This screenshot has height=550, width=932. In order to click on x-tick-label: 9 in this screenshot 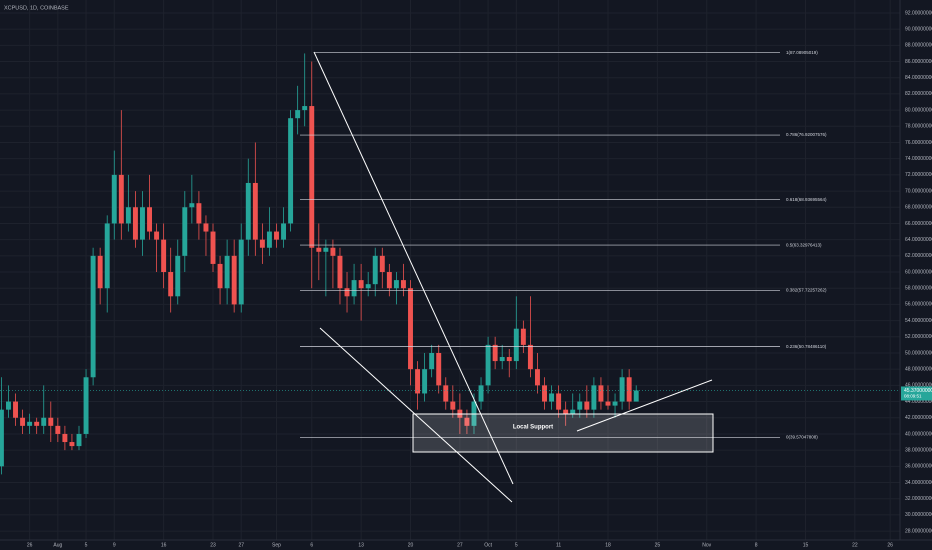, I will do `click(114, 545)`.